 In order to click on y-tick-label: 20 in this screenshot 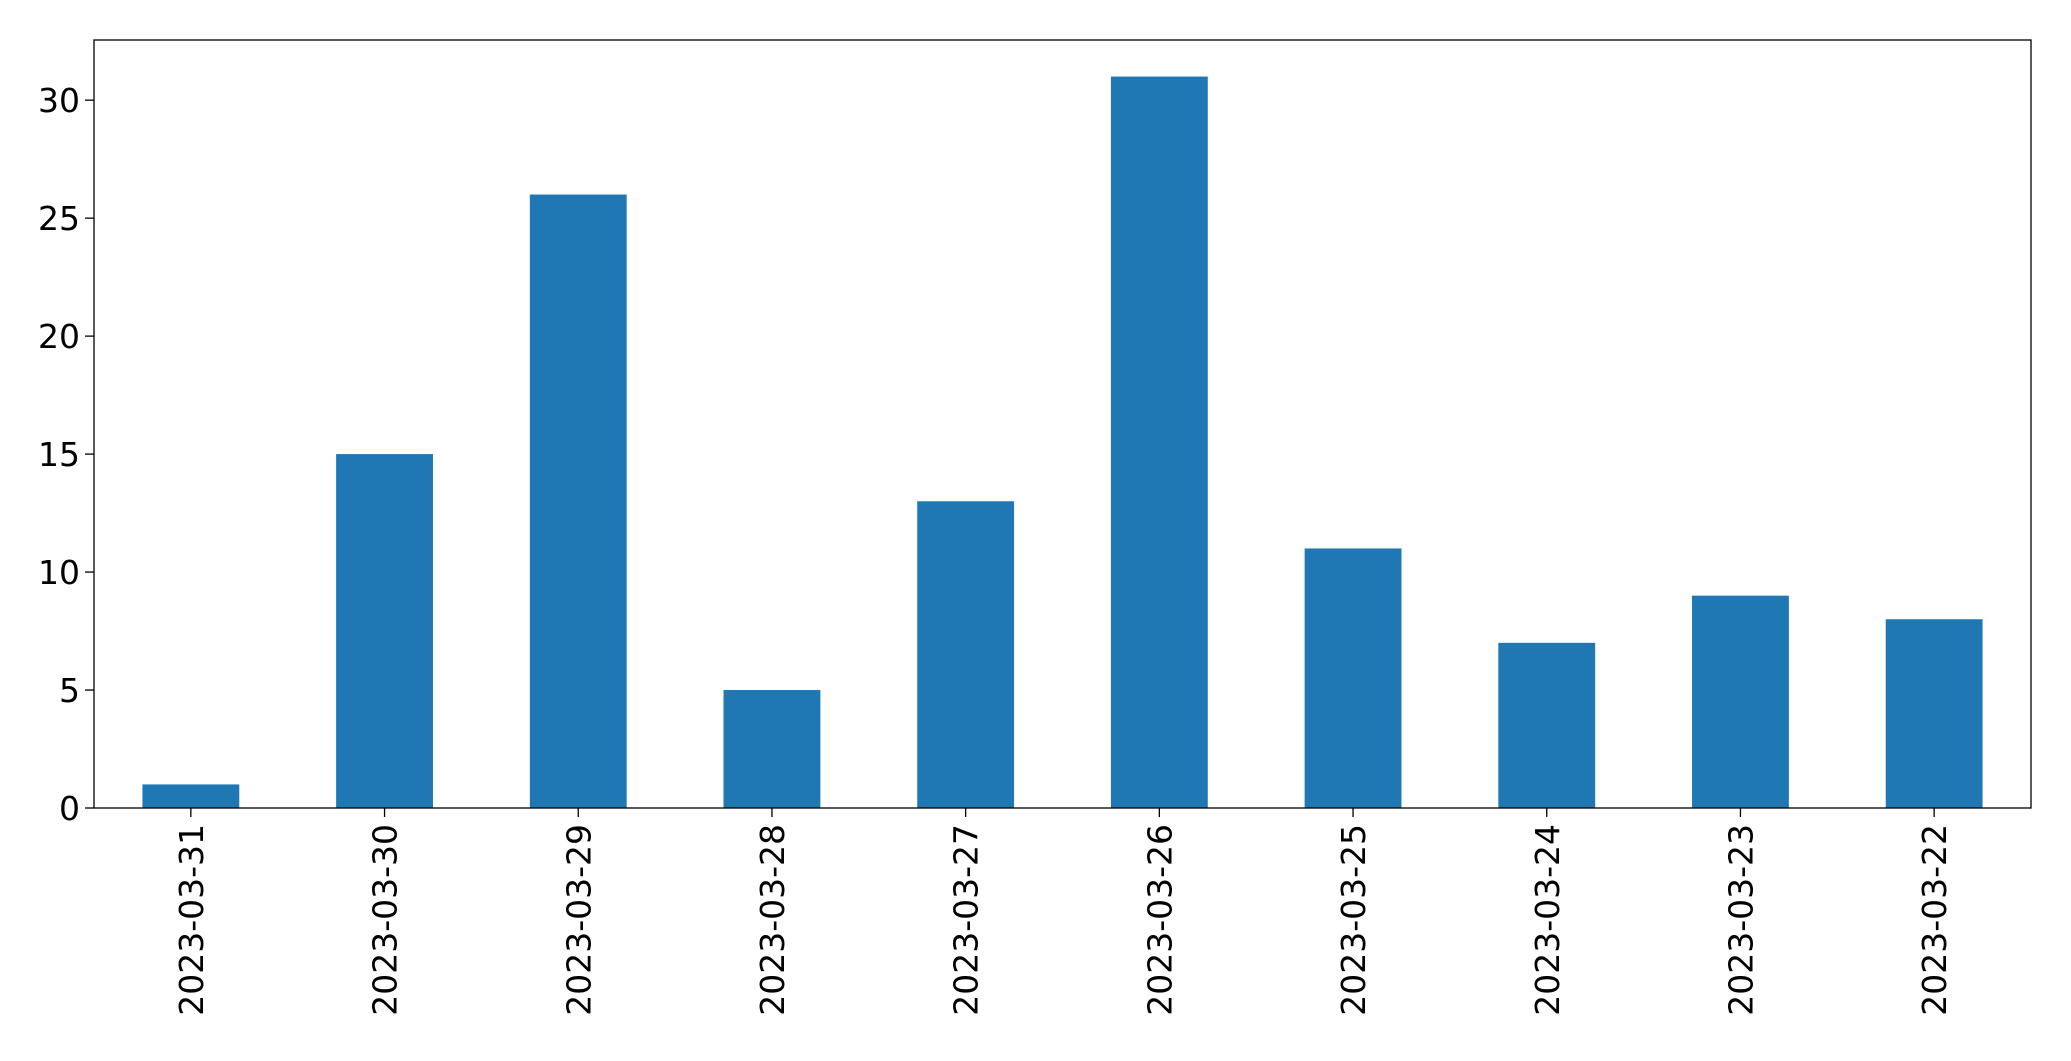, I will do `click(59, 336)`.